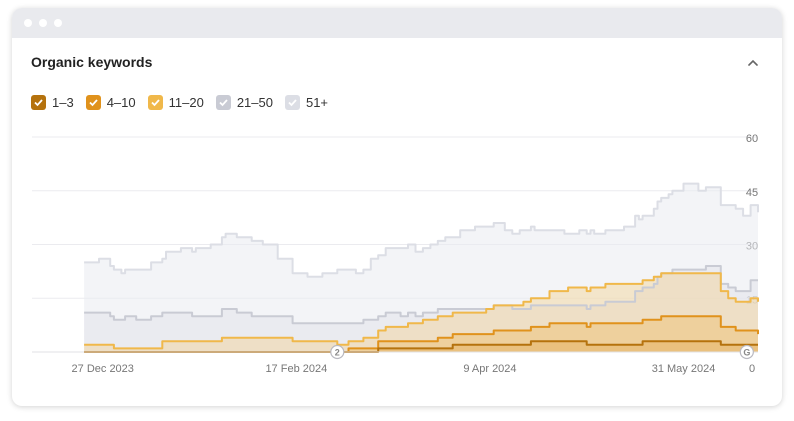 The image size is (794, 421). I want to click on series-1-3-area, so click(421, 346).